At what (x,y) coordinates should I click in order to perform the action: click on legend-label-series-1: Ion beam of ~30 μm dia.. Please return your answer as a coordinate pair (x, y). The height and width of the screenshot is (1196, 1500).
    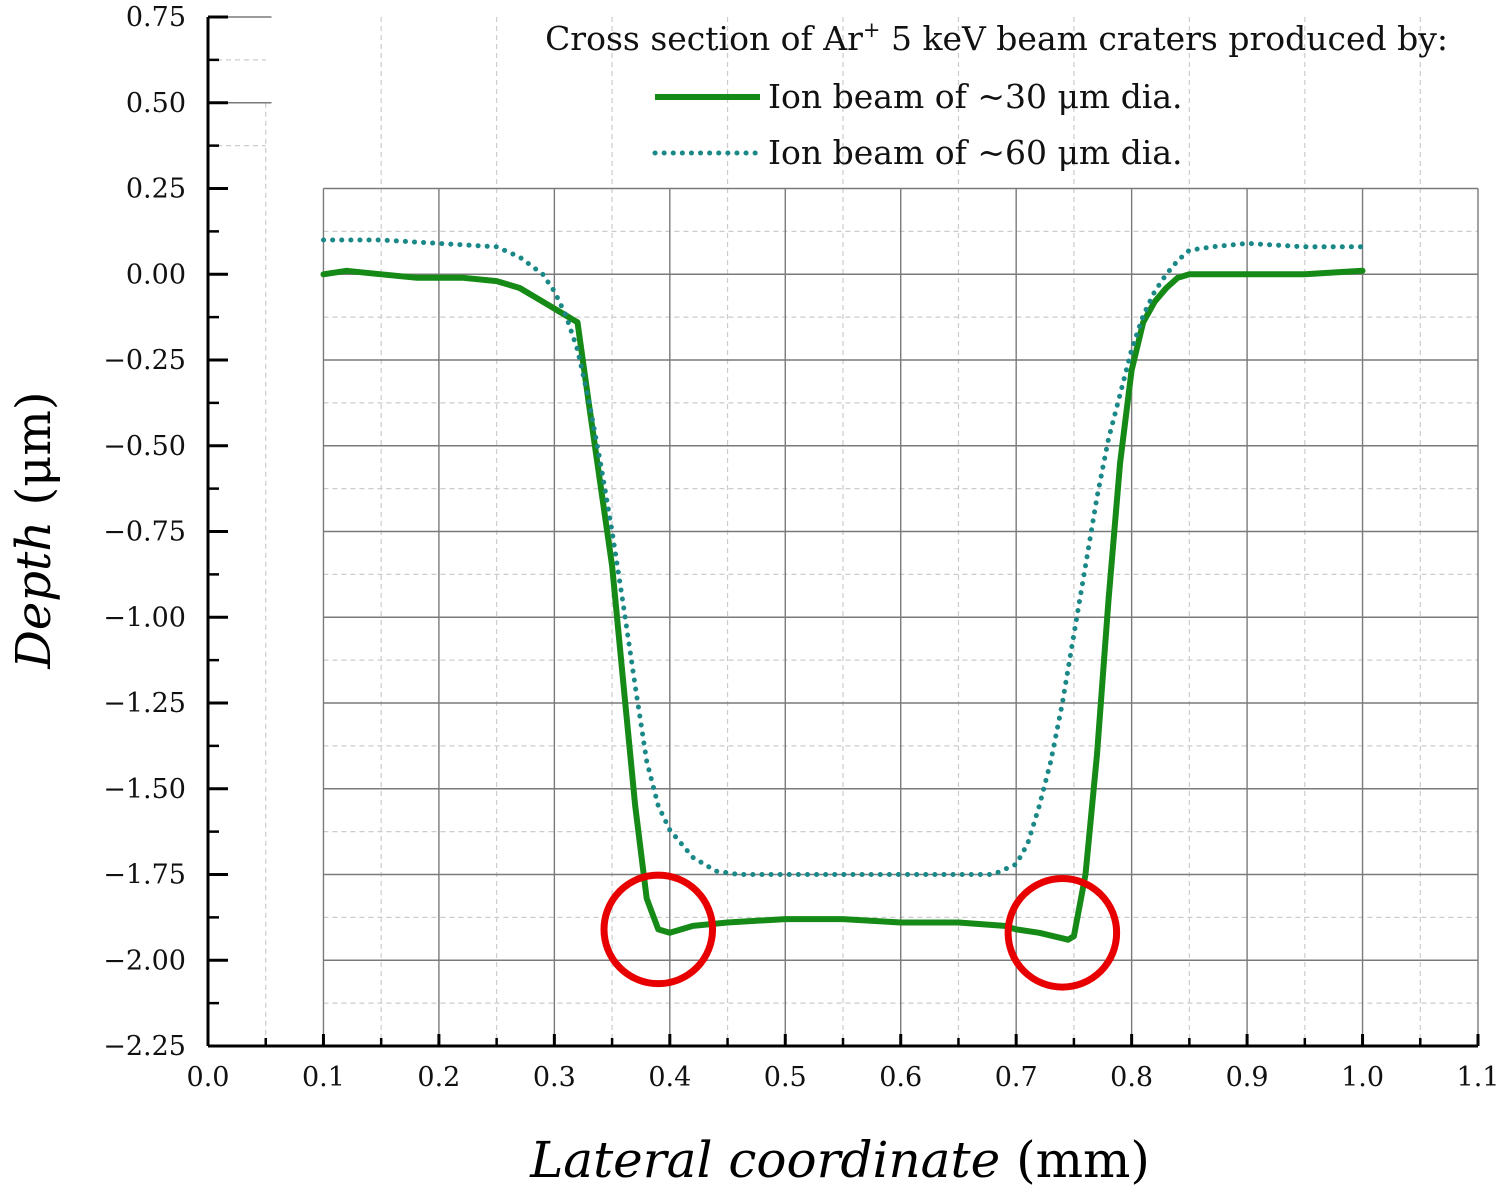
    Looking at the image, I should click on (975, 96).